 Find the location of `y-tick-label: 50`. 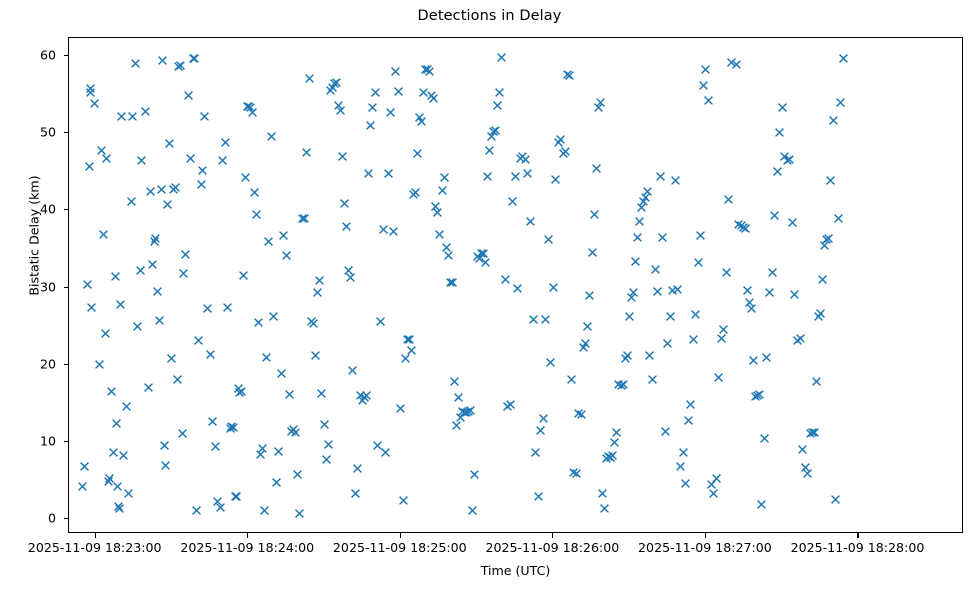

y-tick-label: 50 is located at coordinates (47, 132).